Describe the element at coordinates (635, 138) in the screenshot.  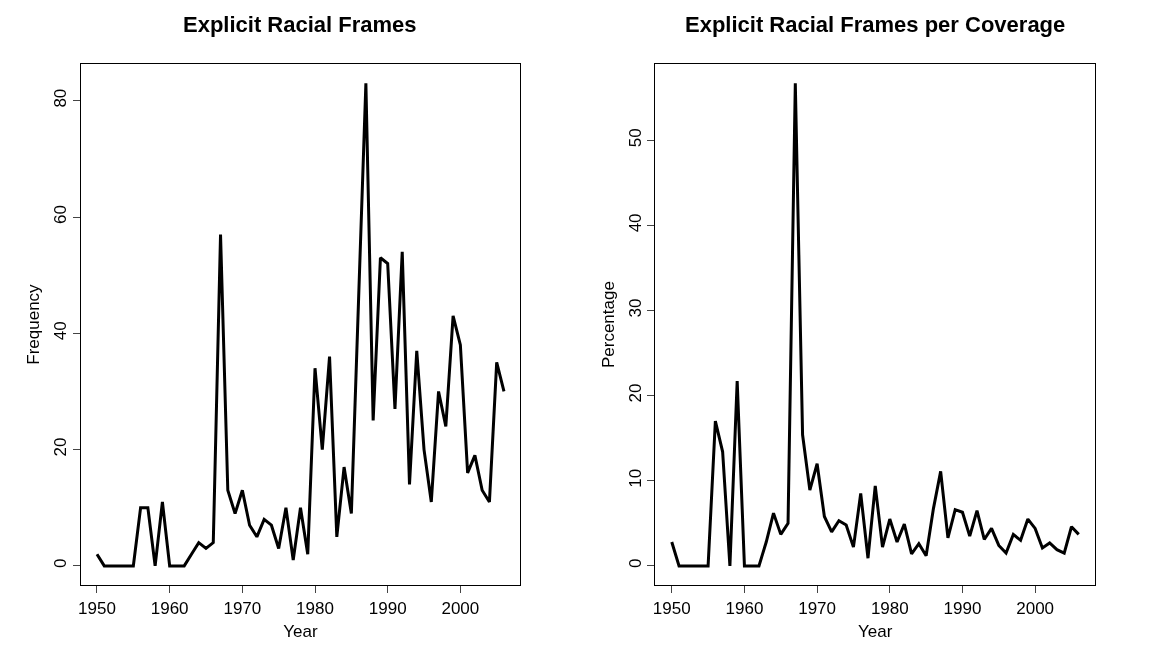
I see `y-tick-label: 50` at that location.